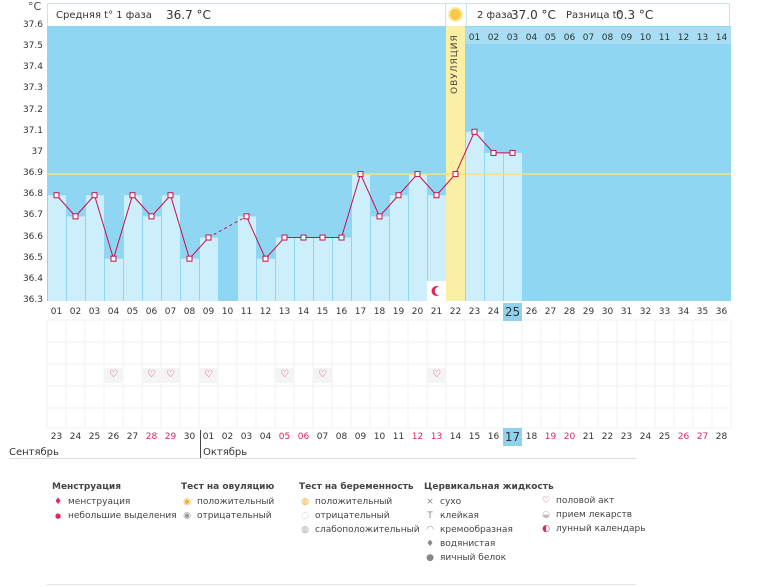 This screenshot has width=769, height=587. What do you see at coordinates (305, 530) in the screenshot?
I see `weak-positive-icon: ◍` at bounding box center [305, 530].